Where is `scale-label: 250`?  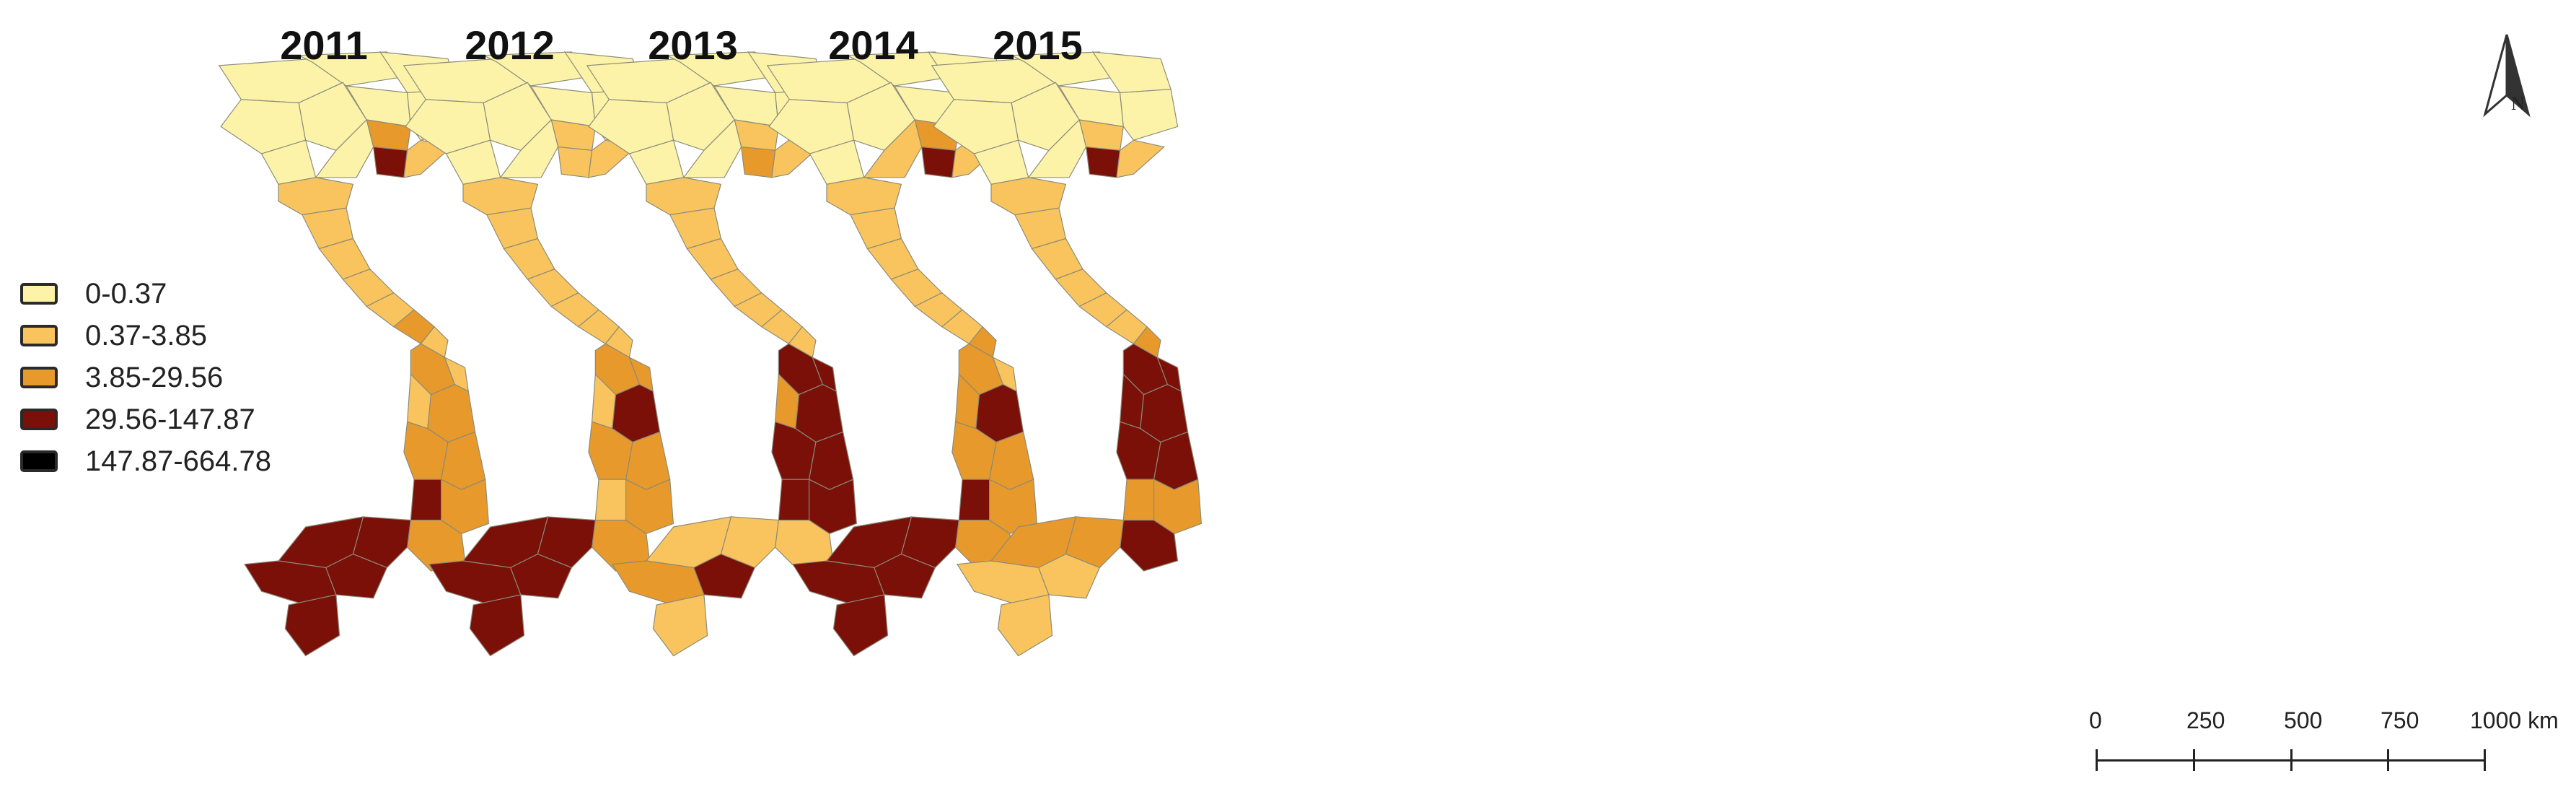 scale-label: 250 is located at coordinates (2205, 720).